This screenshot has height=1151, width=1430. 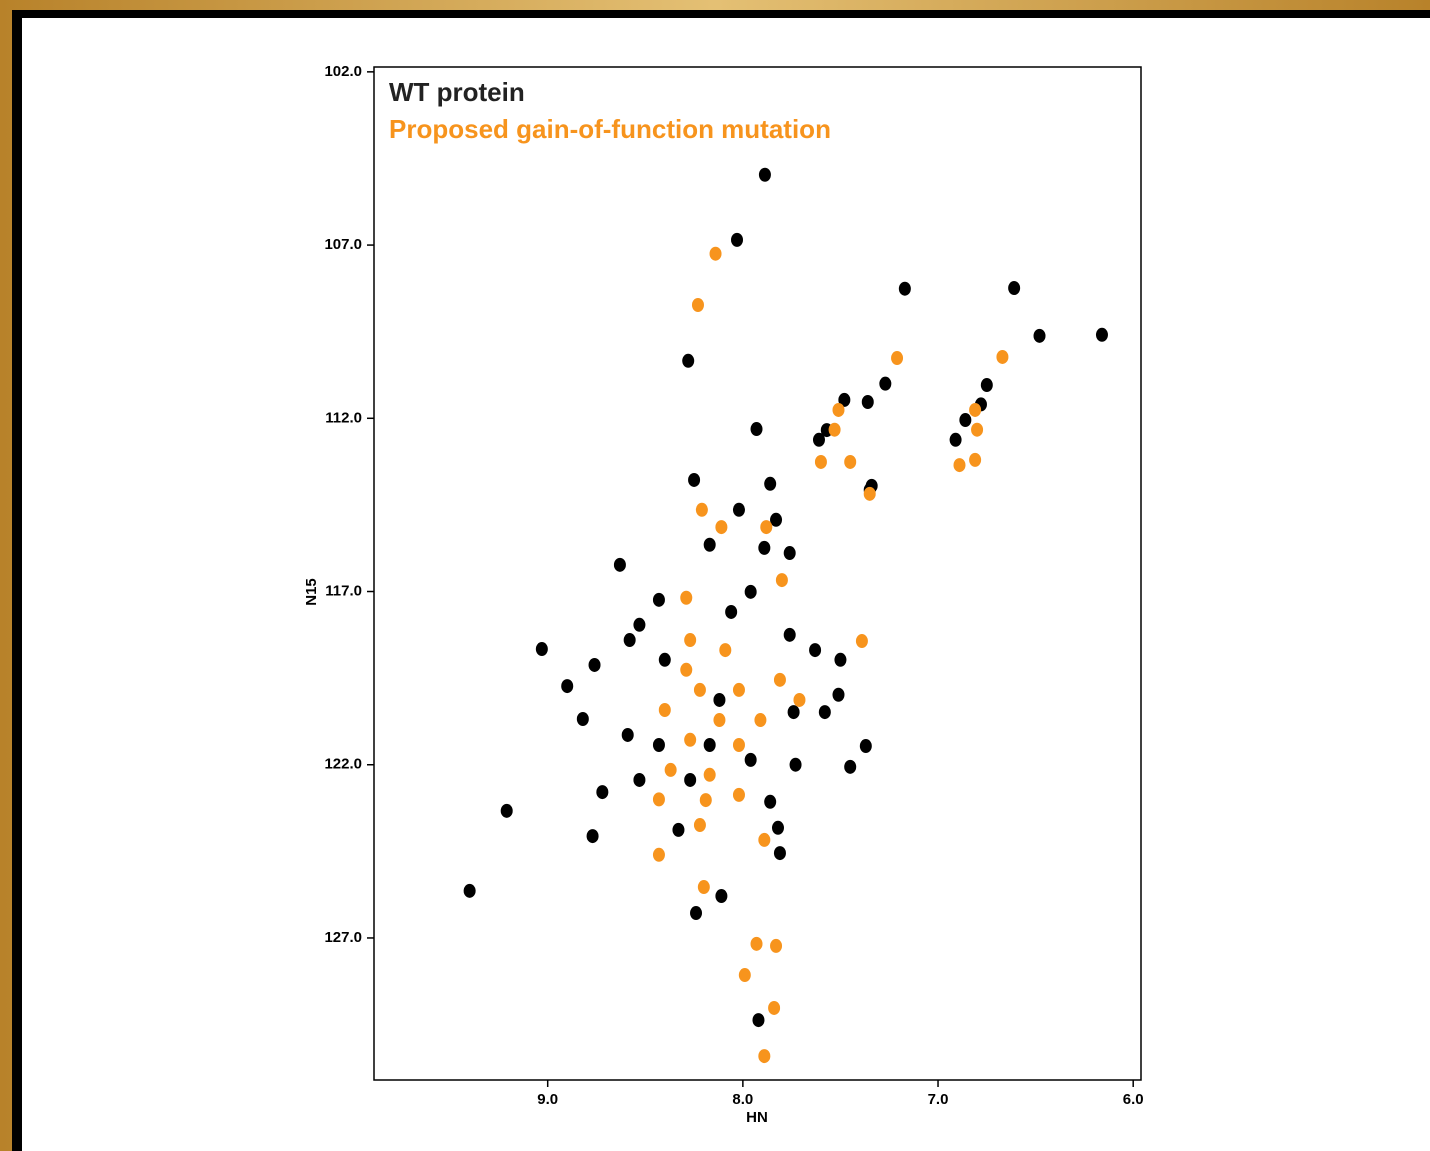 I want to click on y-axis-label: N15, so click(x=311, y=592).